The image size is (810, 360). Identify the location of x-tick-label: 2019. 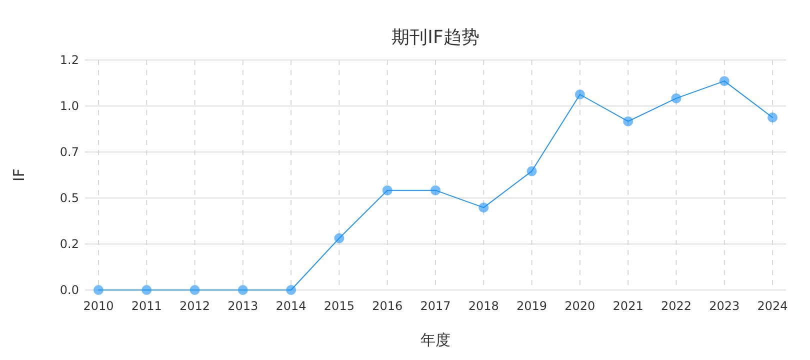
(532, 306).